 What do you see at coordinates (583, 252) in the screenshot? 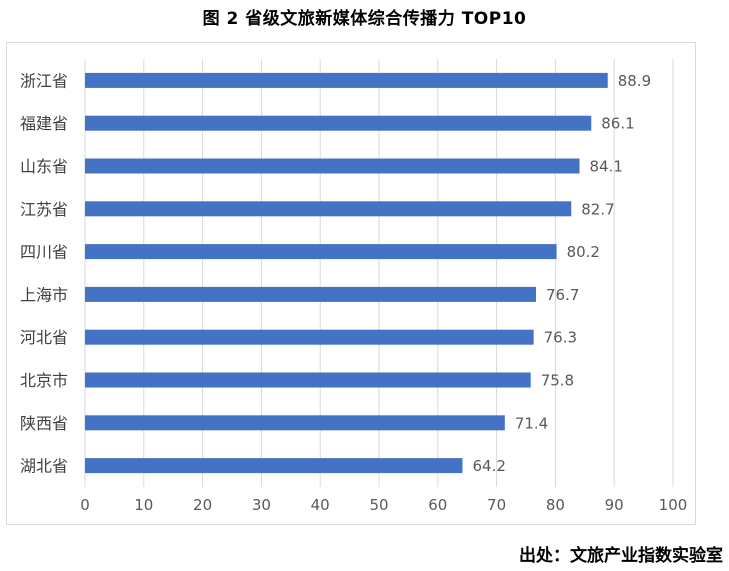
I see `data-label: 80.2` at bounding box center [583, 252].